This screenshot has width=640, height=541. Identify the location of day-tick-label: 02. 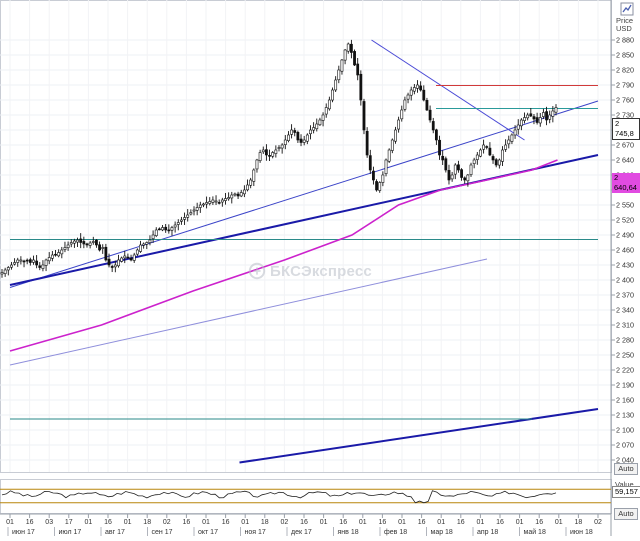
(167, 522).